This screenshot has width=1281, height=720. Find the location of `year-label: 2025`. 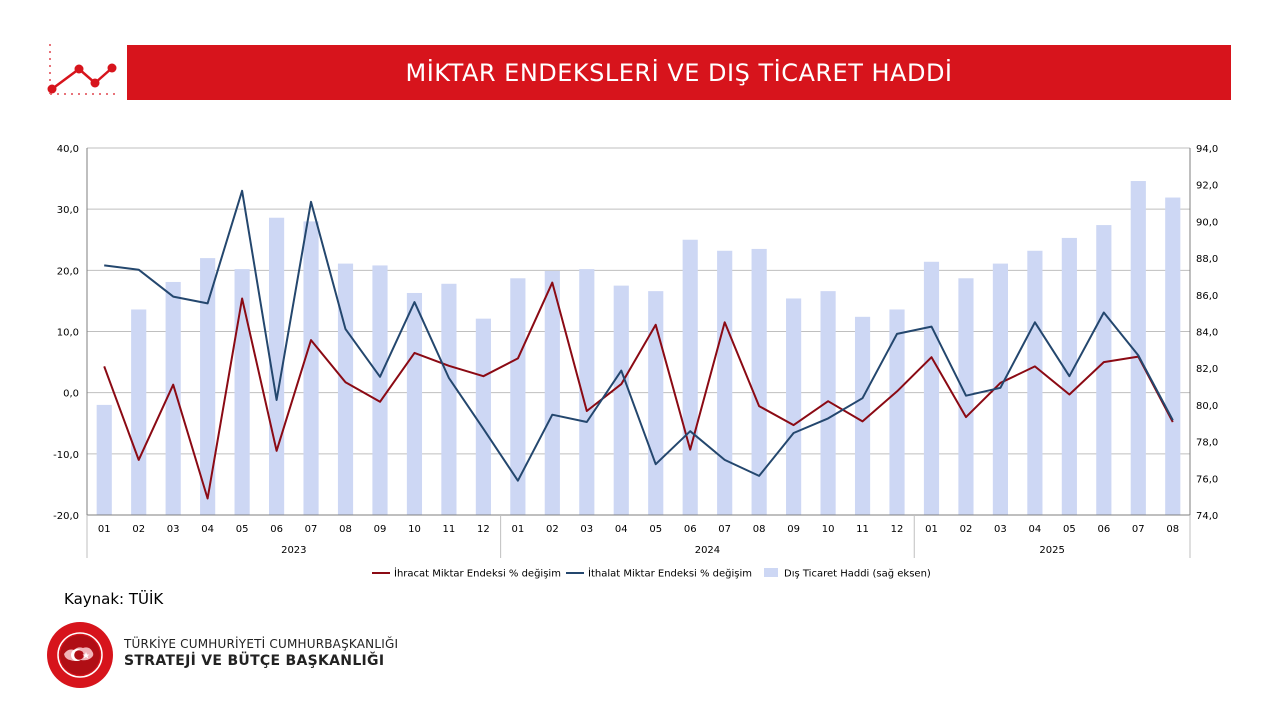

year-label: 2025 is located at coordinates (1051, 550).